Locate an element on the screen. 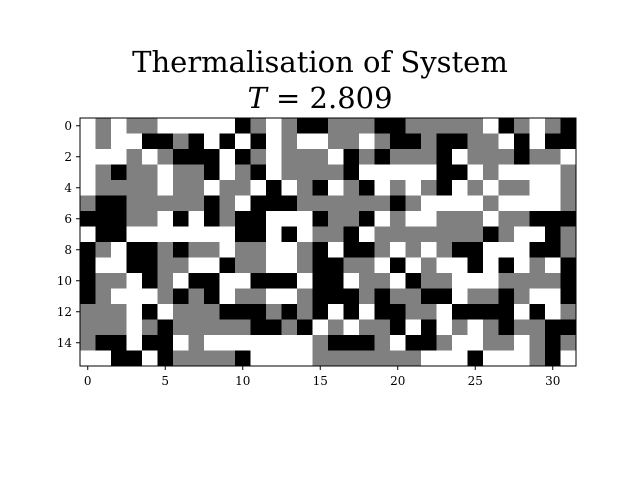 The image size is (640, 480). chart-subtitle: T = 2.809 is located at coordinates (320, 98).